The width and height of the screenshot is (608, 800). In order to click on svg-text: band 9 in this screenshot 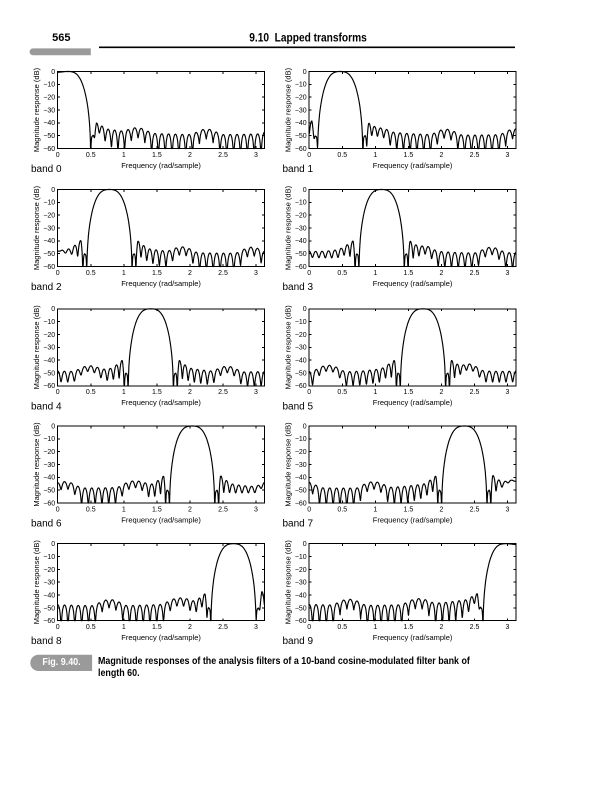, I will do `click(298, 641)`.